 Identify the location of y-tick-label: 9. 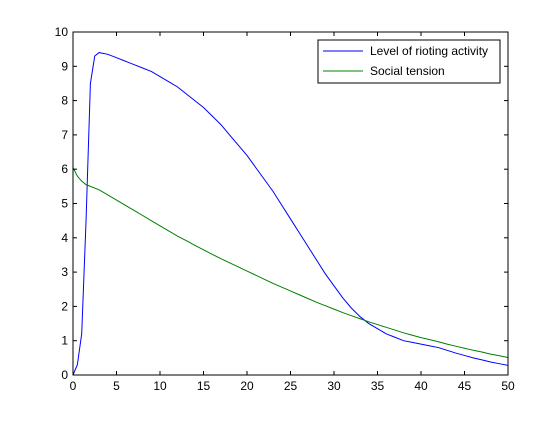
(64, 66).